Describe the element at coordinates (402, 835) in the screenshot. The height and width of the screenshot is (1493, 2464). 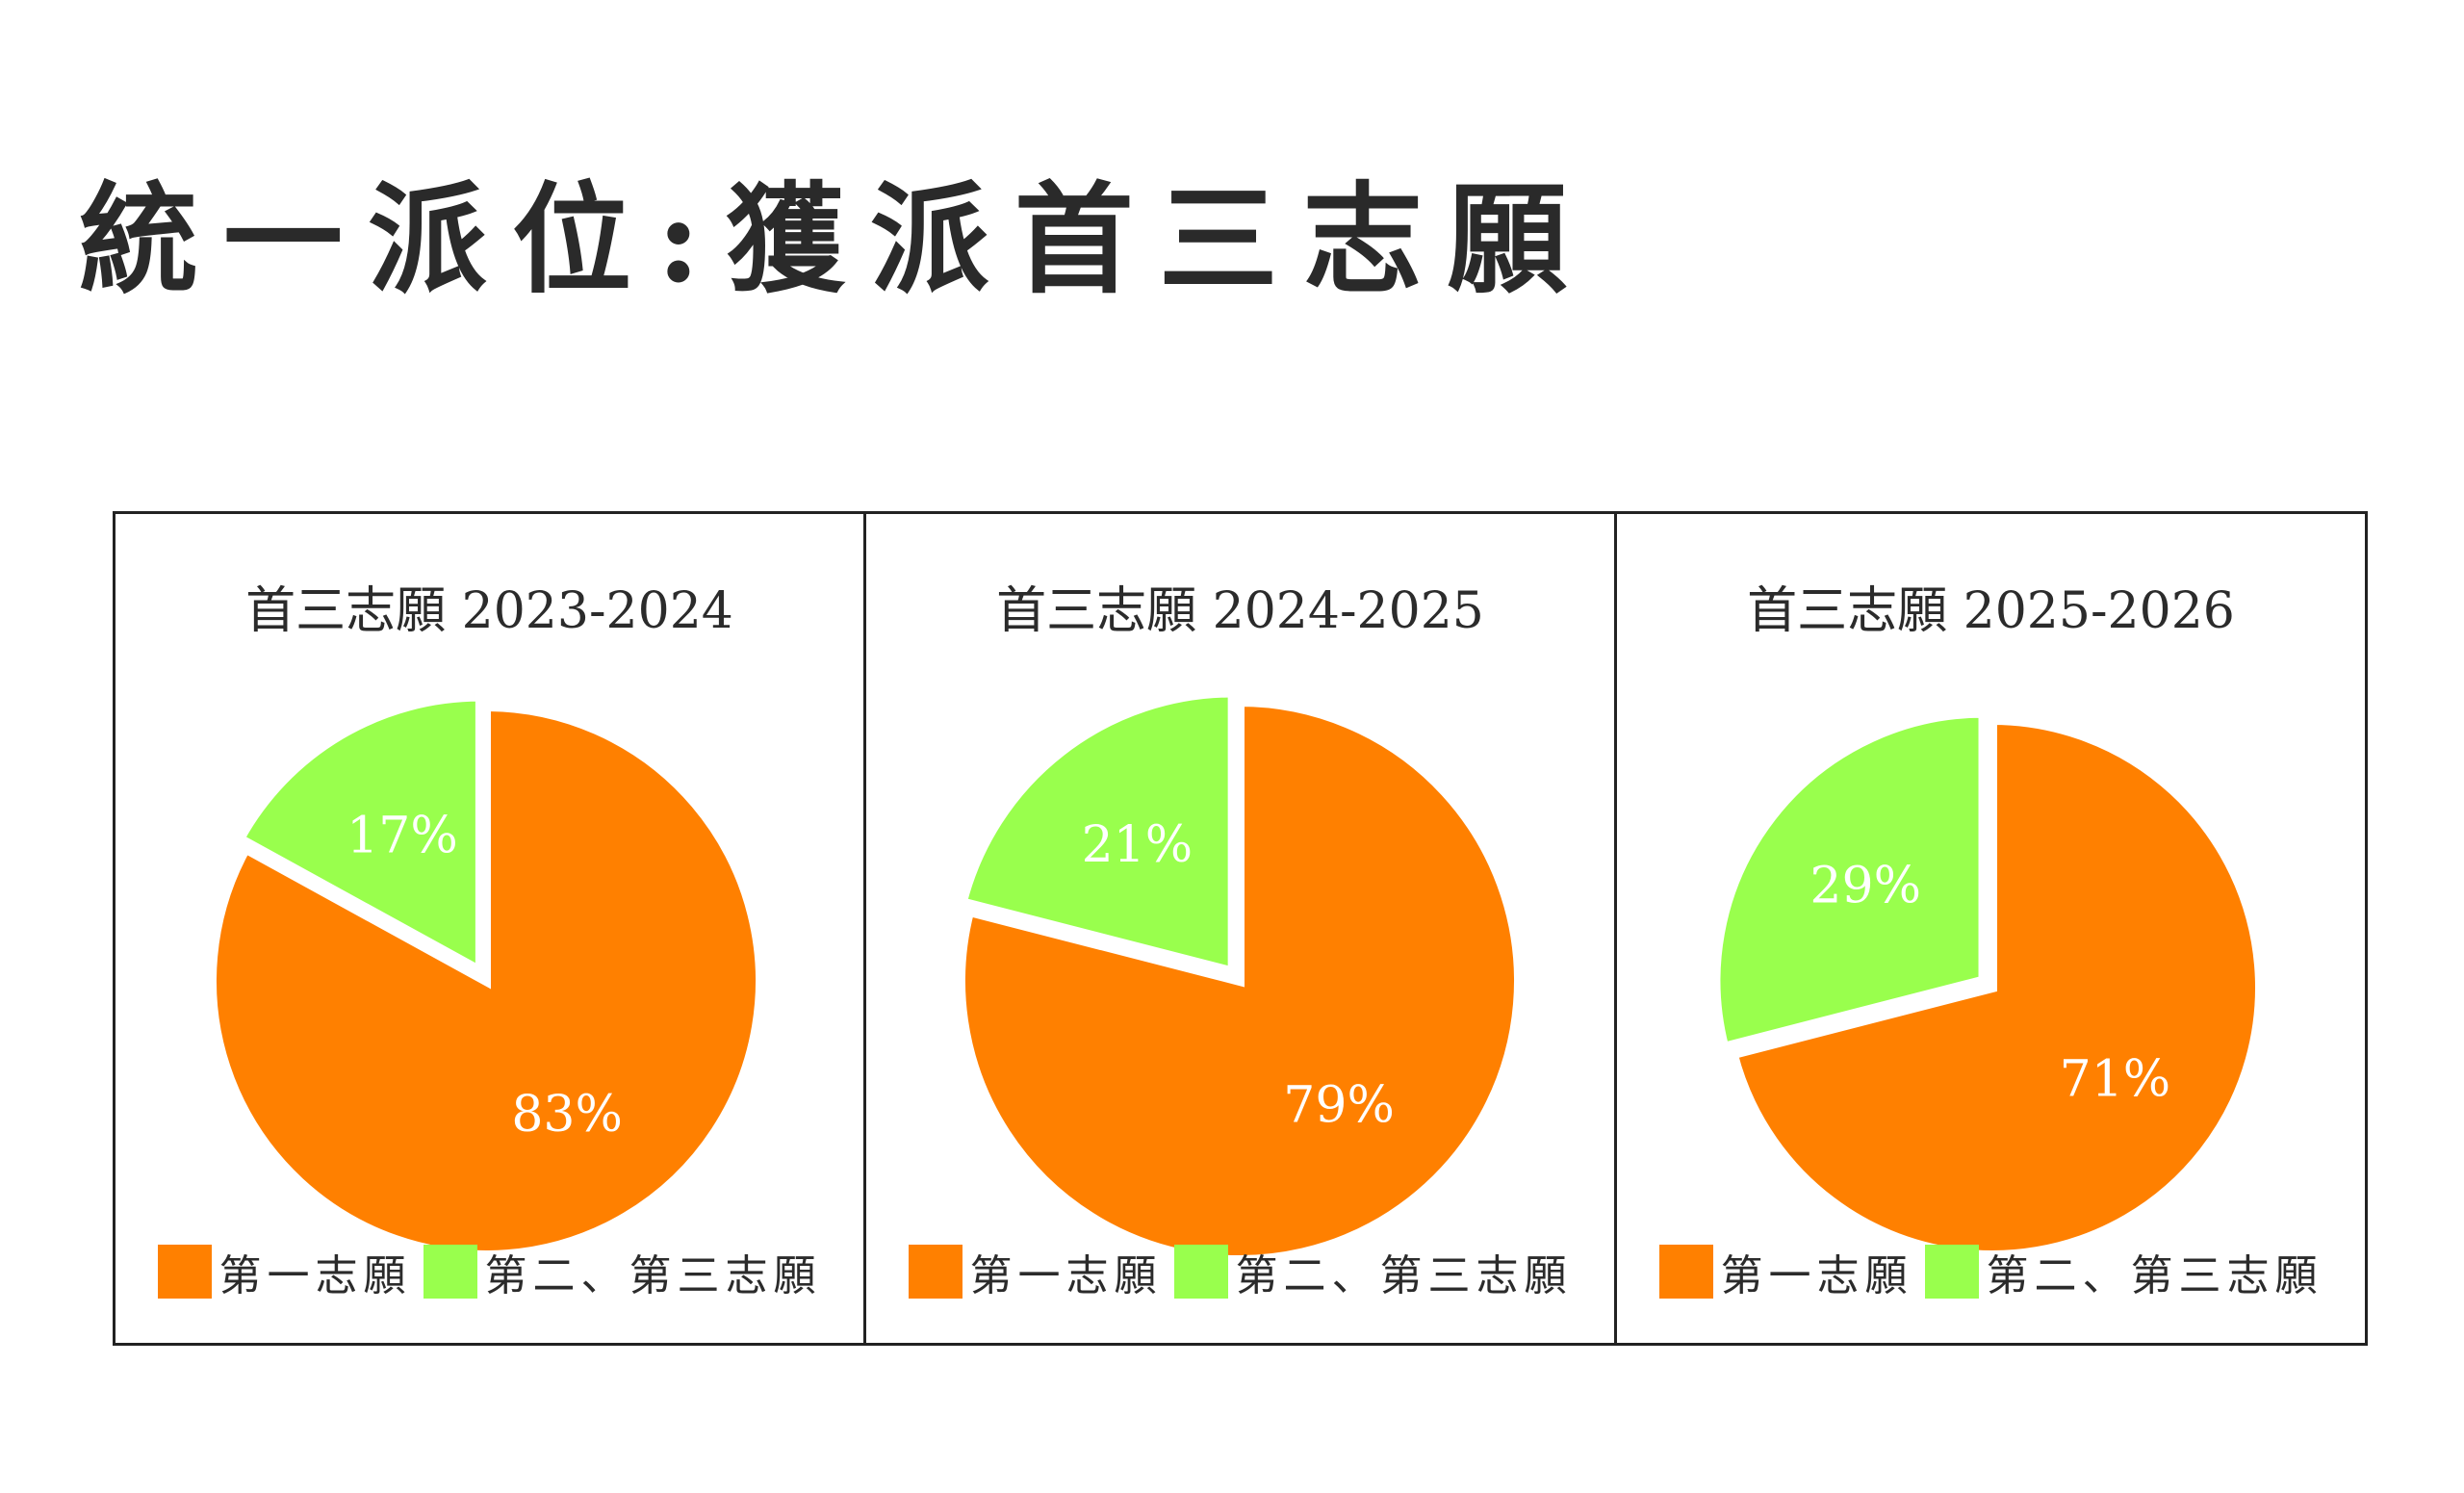
I see `pie-label-second-third-choice: 17%` at that location.